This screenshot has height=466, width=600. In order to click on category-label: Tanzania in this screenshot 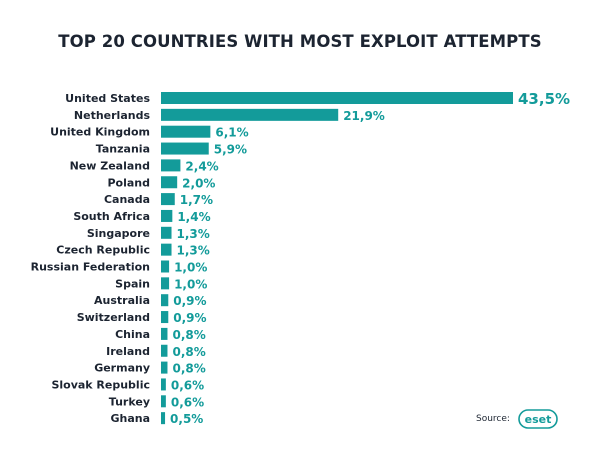, I will do `click(123, 149)`.